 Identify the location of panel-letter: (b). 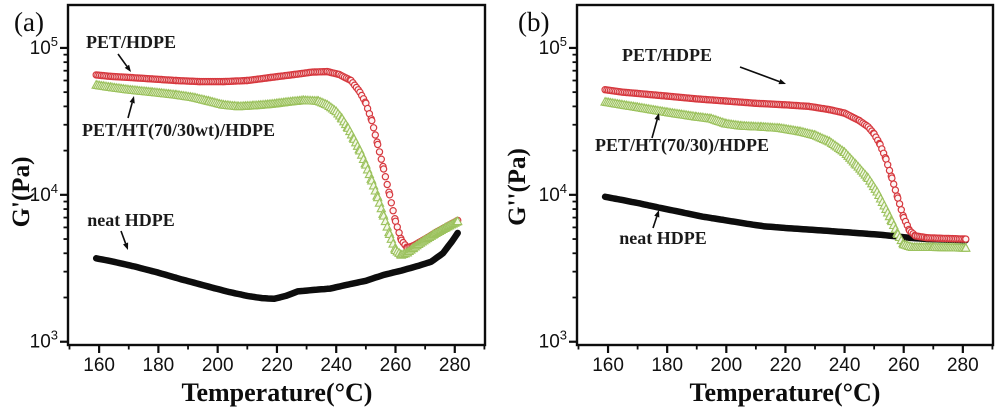
(533, 22).